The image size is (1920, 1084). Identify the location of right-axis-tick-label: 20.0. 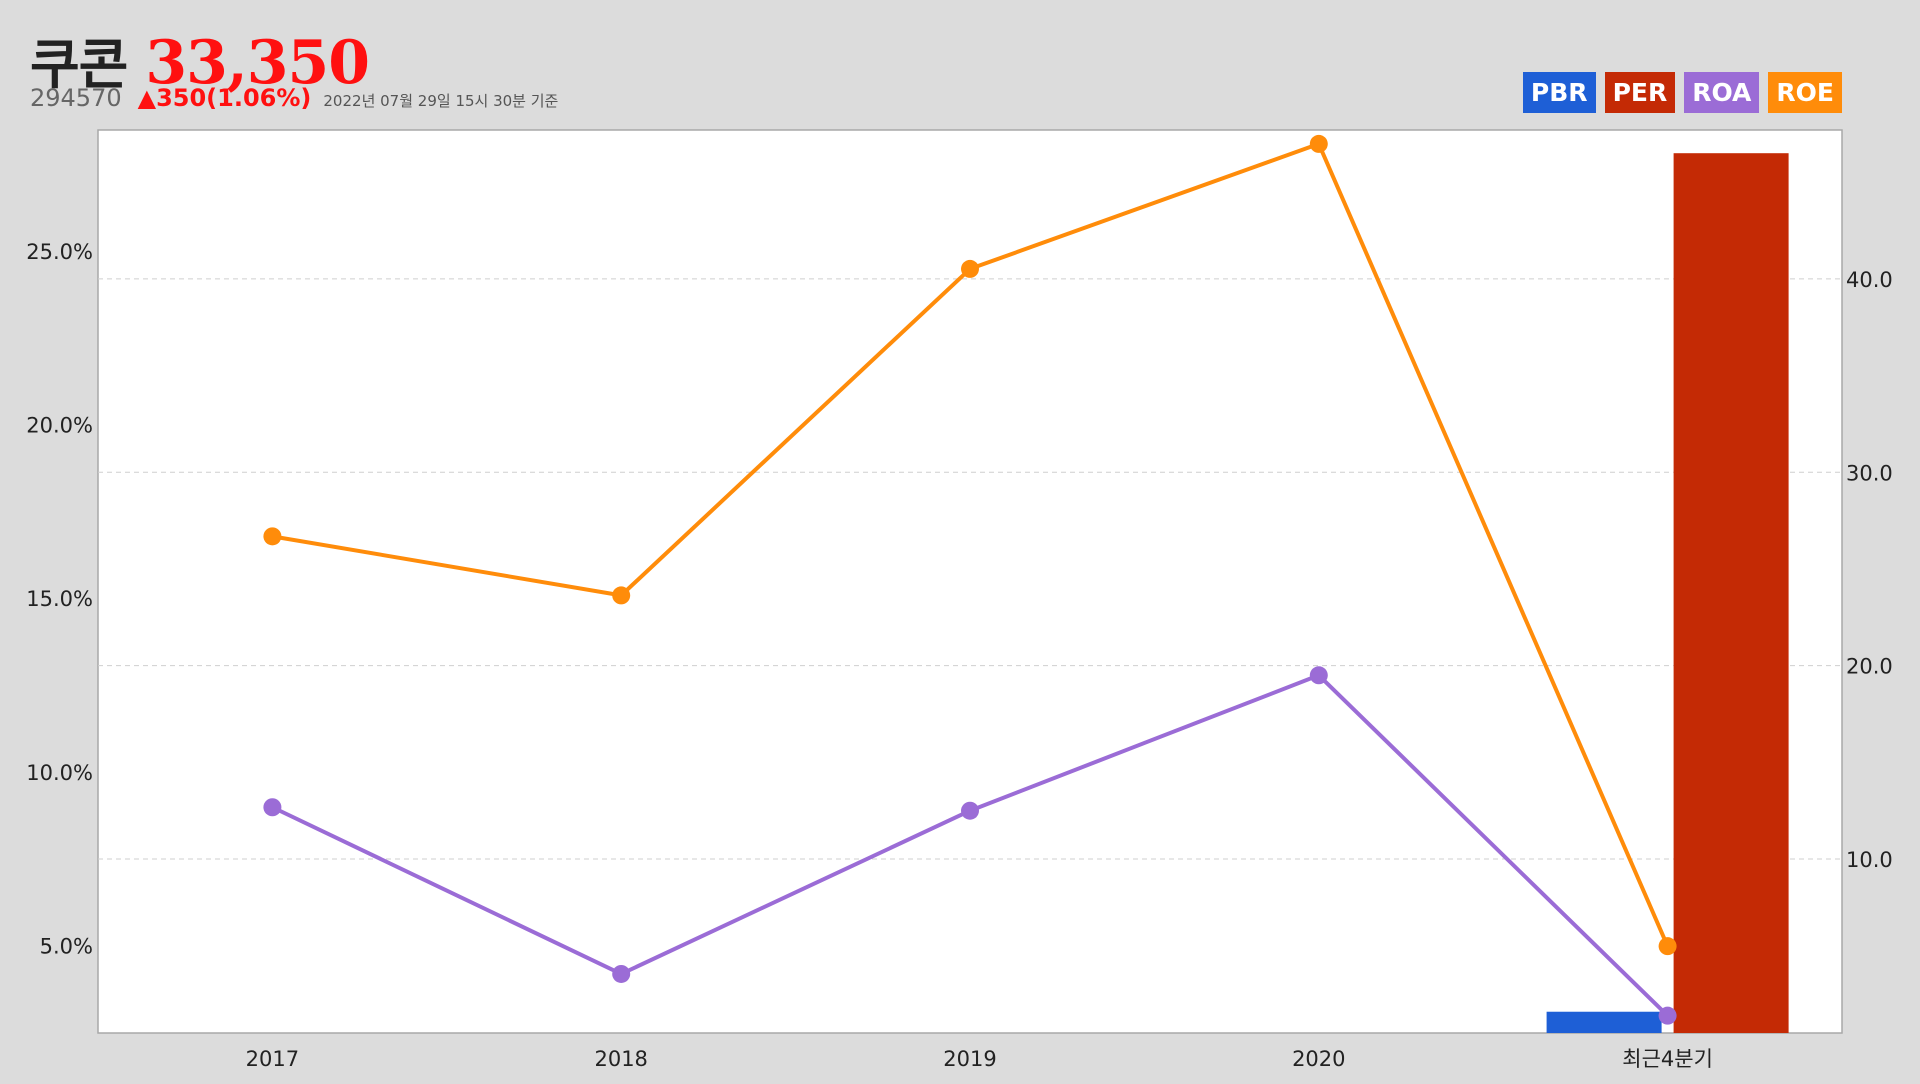
(1869, 667).